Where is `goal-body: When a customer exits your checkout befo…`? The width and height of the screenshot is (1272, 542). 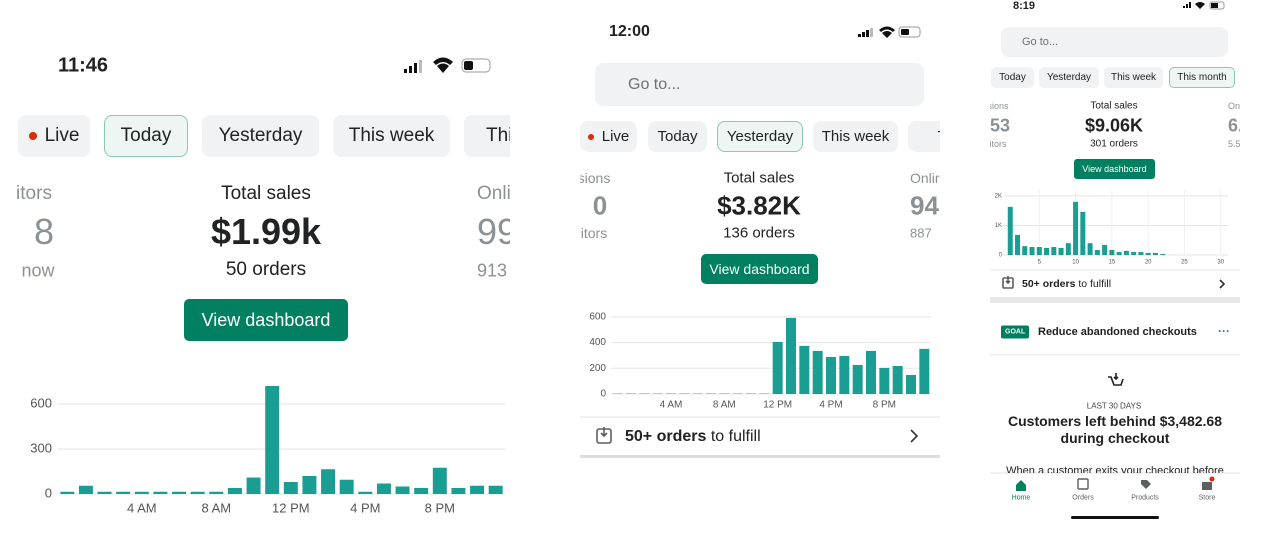
goal-body: When a customer exits your checkout befo… is located at coordinates (1115, 469).